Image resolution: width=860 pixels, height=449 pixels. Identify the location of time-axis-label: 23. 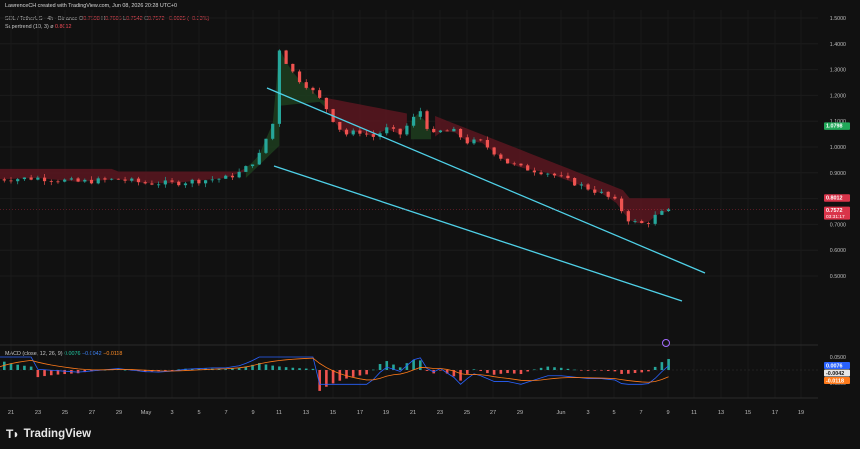
(440, 413).